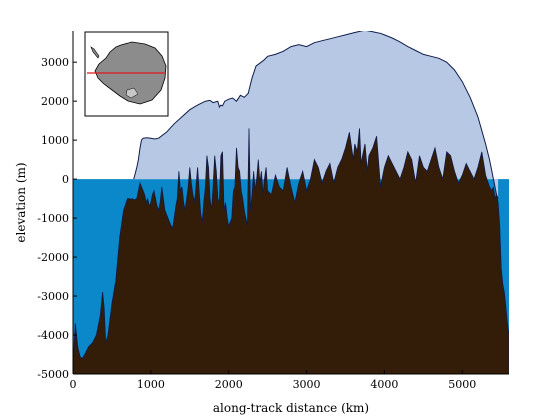 The width and height of the screenshot is (560, 420). I want to click on y-tick-label-3000: 3000, so click(55, 62).